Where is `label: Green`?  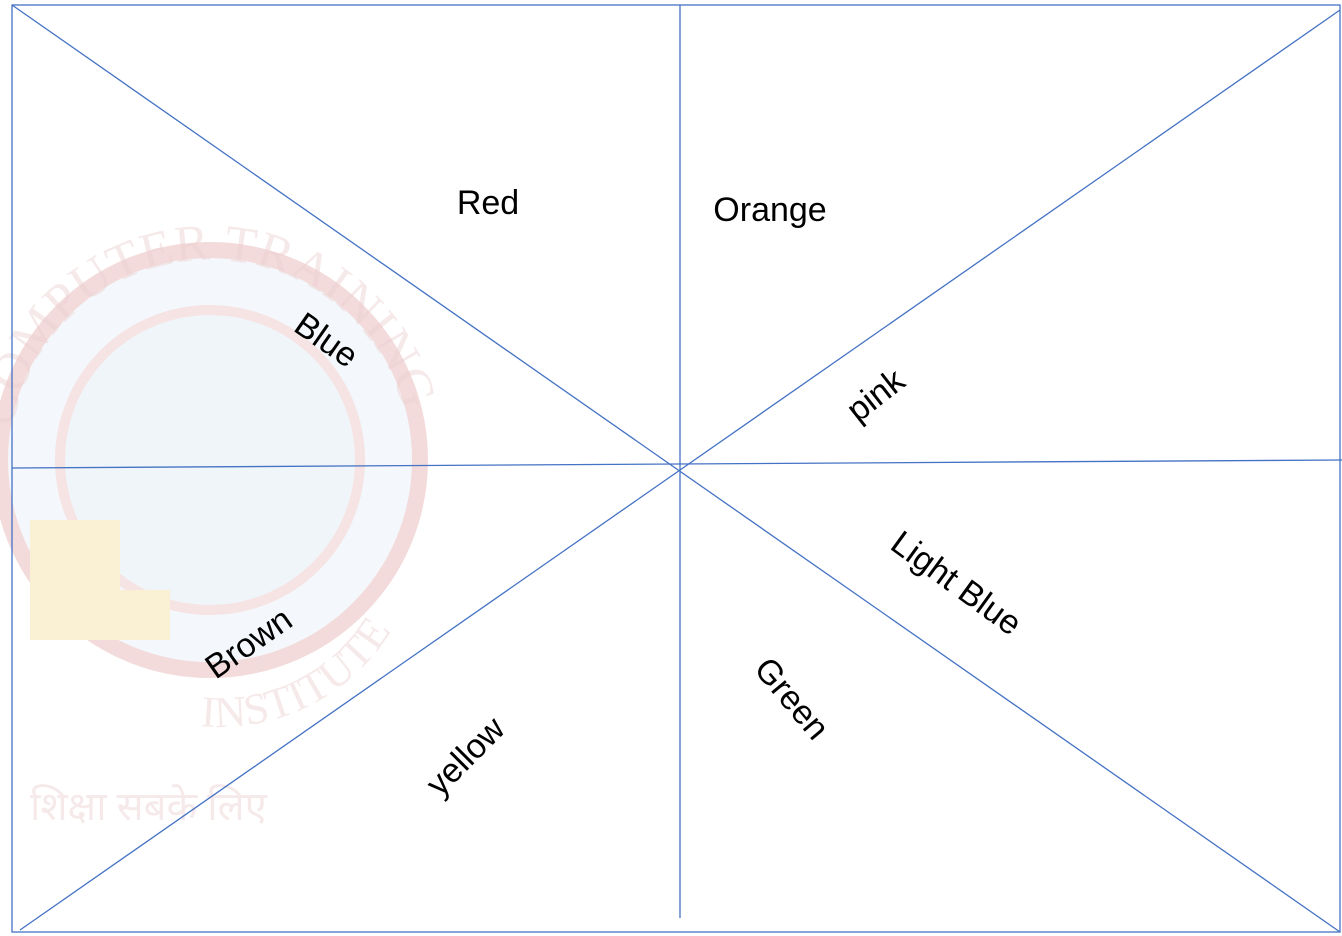
label: Green is located at coordinates (792, 698).